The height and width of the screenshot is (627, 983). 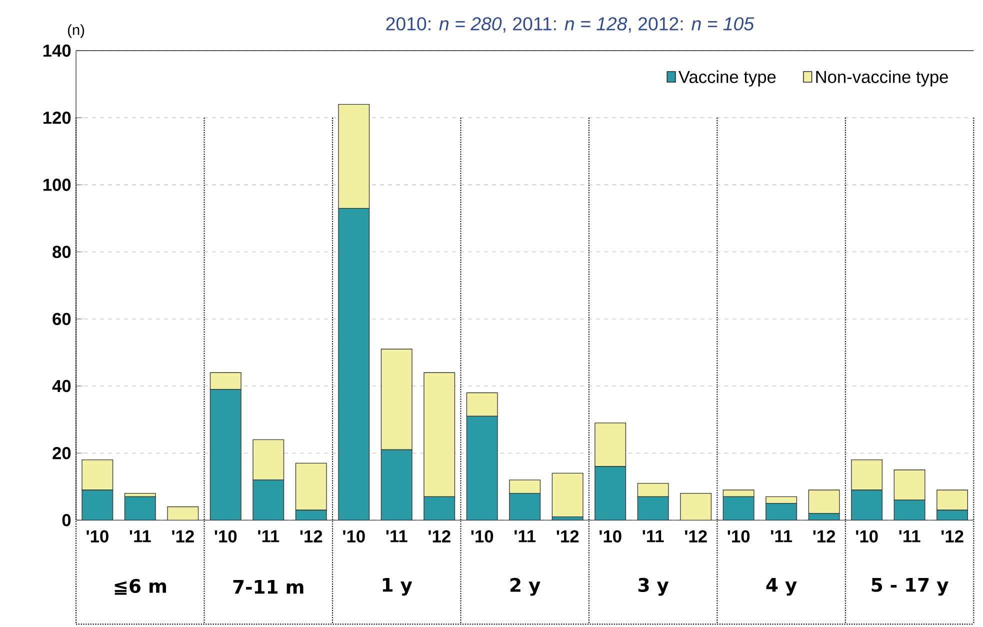 I want to click on text: 5 - 17 y, so click(x=910, y=587).